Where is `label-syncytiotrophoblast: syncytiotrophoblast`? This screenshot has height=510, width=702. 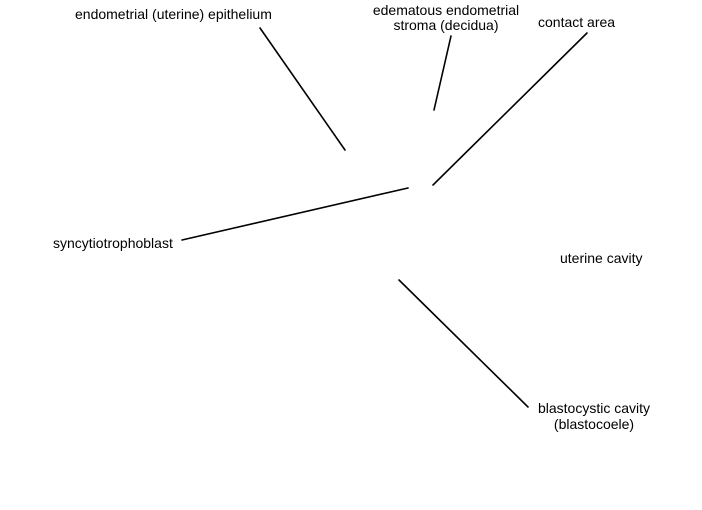 label-syncytiotrophoblast: syncytiotrophoblast is located at coordinates (113, 243).